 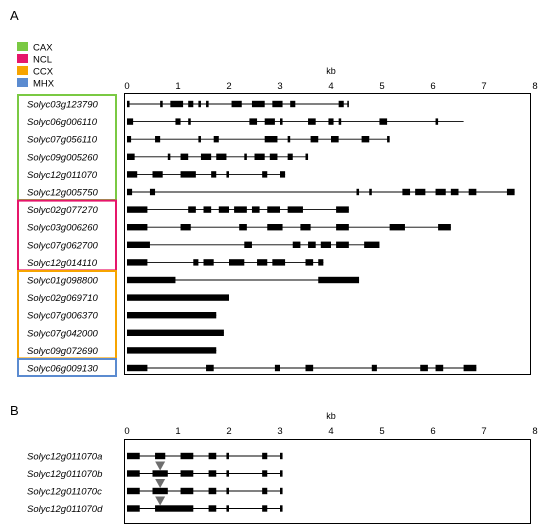 What do you see at coordinates (14, 410) in the screenshot?
I see `panel-b-label: B` at bounding box center [14, 410].